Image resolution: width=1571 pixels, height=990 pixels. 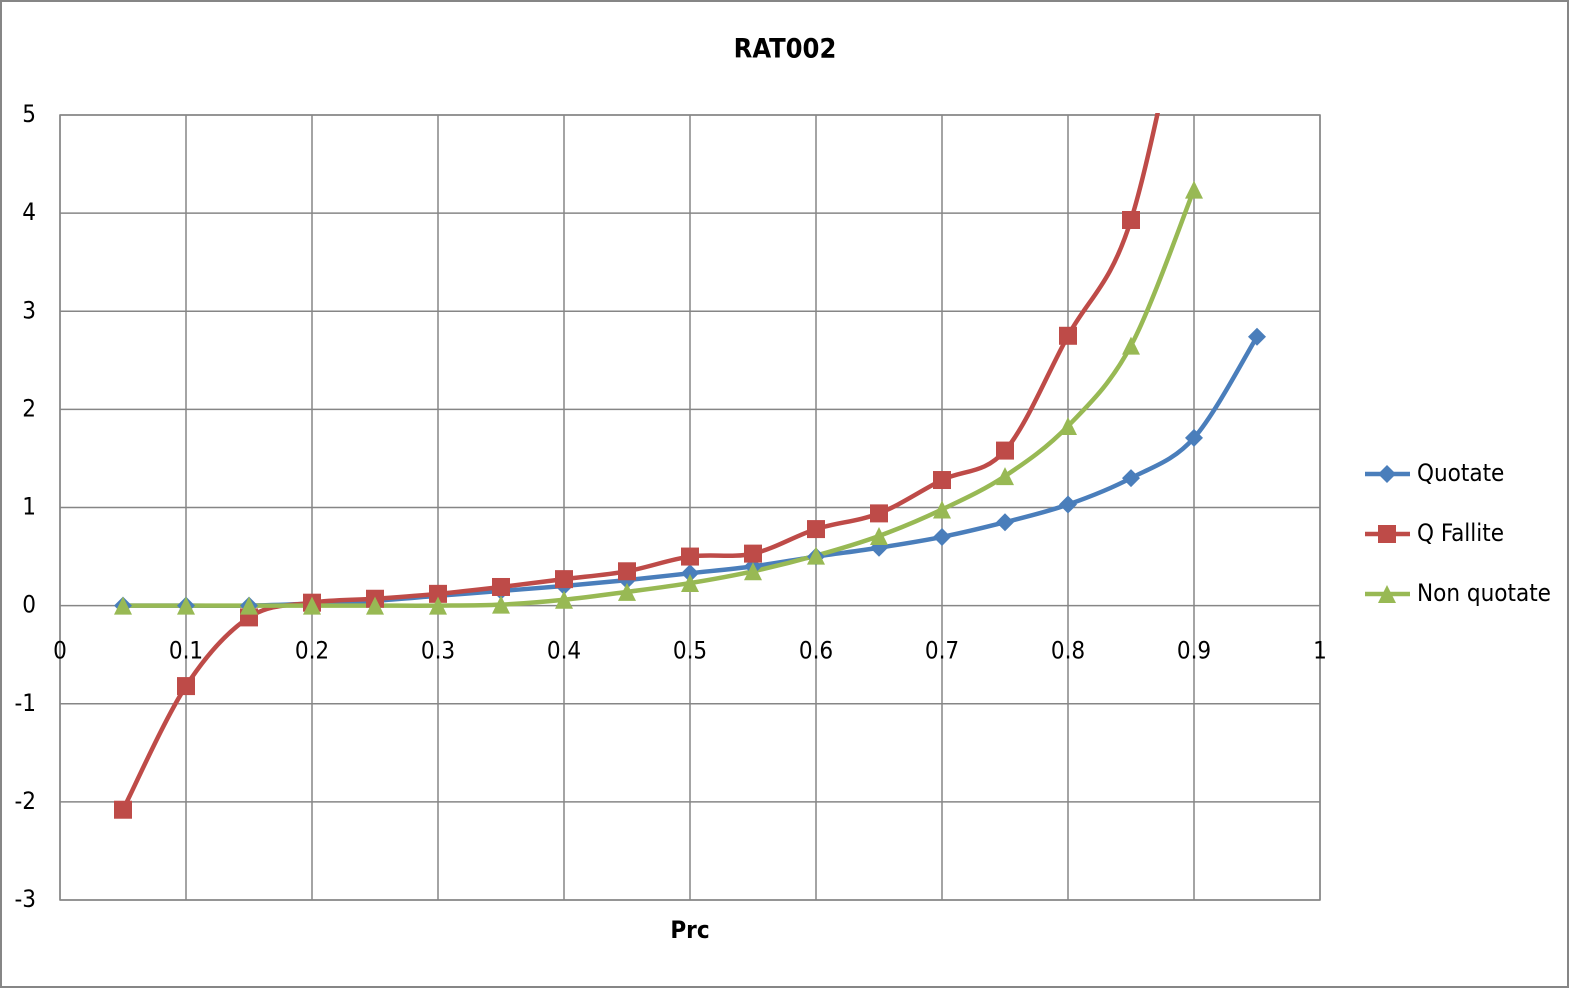 I want to click on y-tick-label: 2, so click(x=29, y=408).